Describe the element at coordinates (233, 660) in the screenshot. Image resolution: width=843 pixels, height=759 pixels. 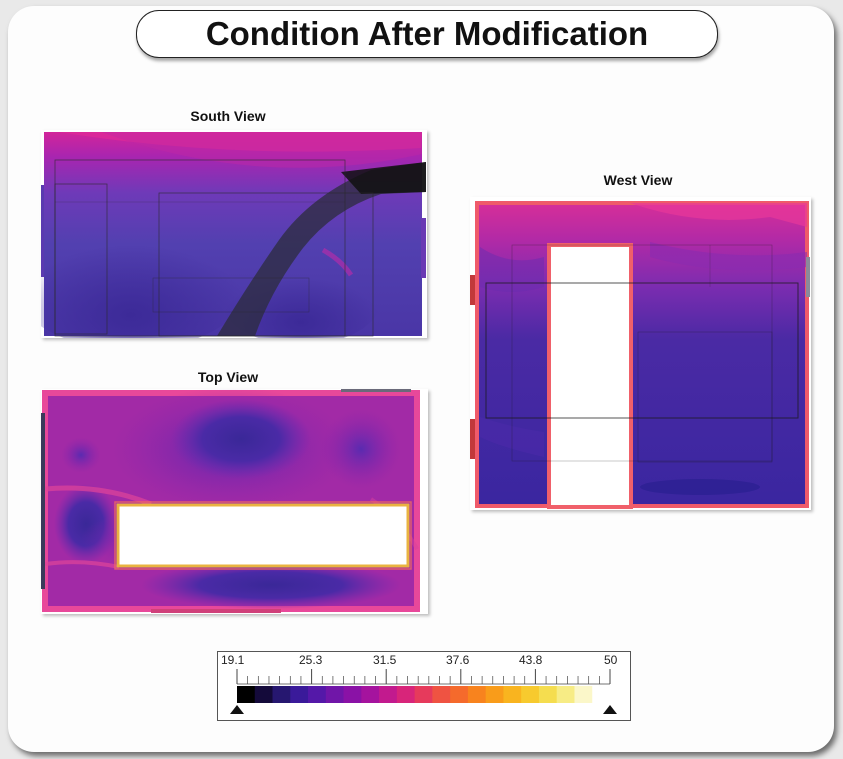
I see `legend-tick-label: 19.1` at that location.